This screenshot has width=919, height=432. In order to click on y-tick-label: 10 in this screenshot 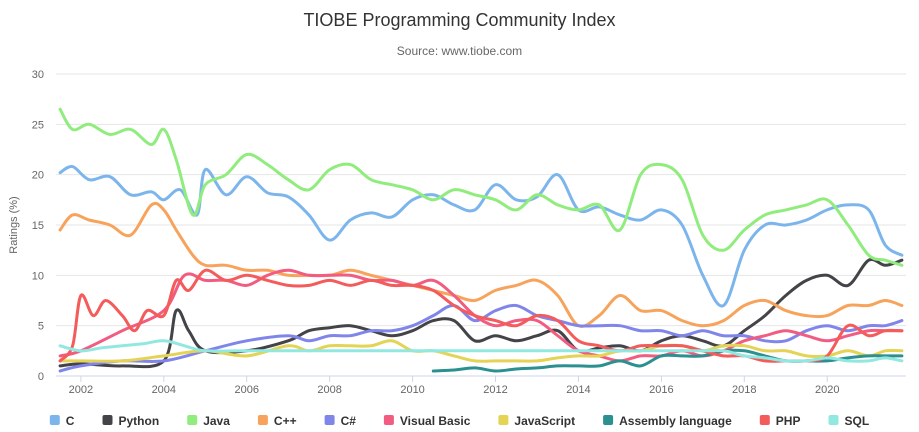, I will do `click(38, 276)`.